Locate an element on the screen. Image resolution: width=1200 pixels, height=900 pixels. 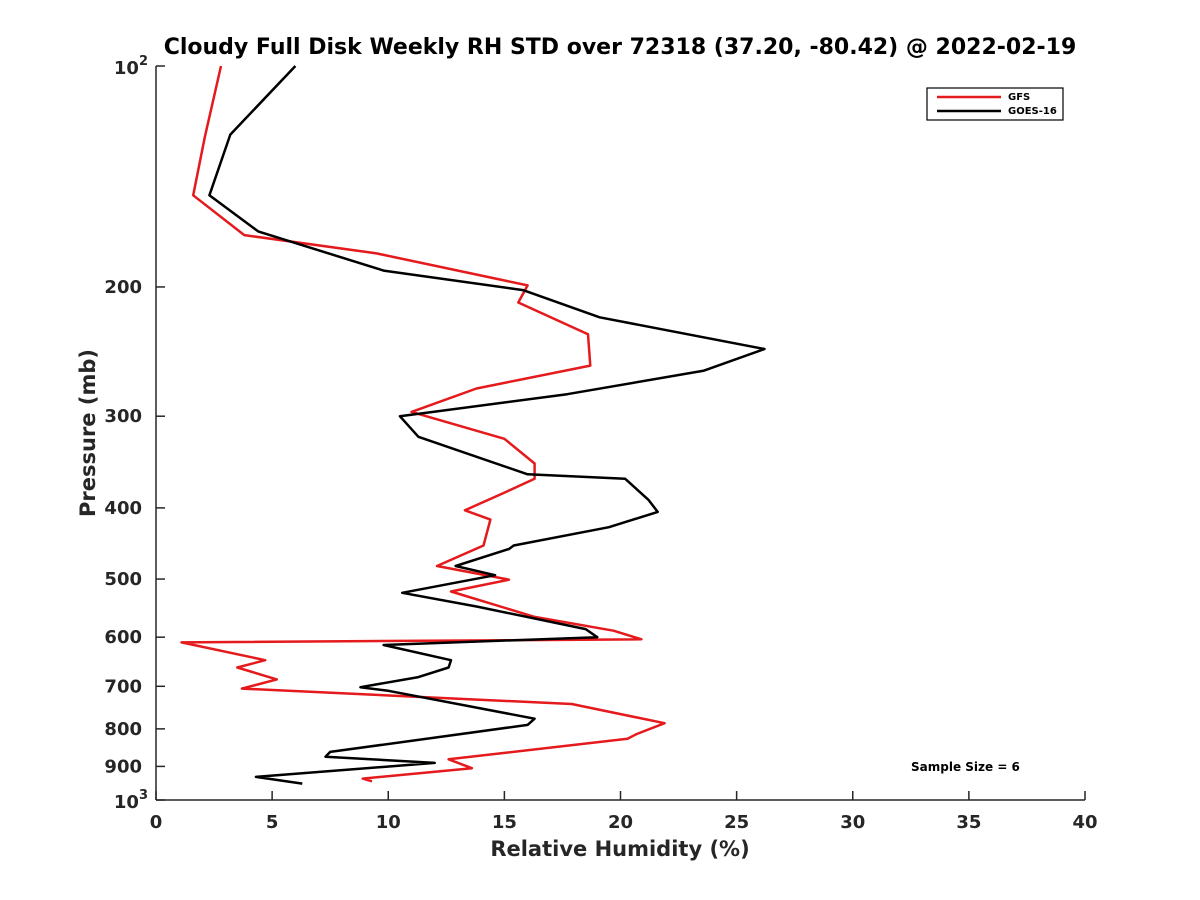
legend-box is located at coordinates (995, 104).